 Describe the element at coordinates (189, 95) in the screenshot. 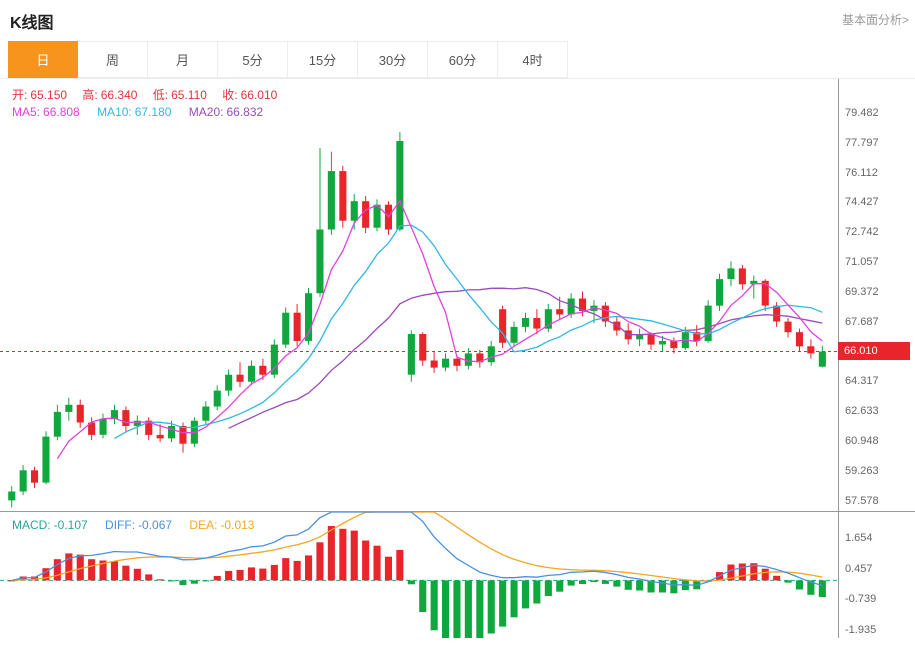

I see `low-value: 65.110` at that location.